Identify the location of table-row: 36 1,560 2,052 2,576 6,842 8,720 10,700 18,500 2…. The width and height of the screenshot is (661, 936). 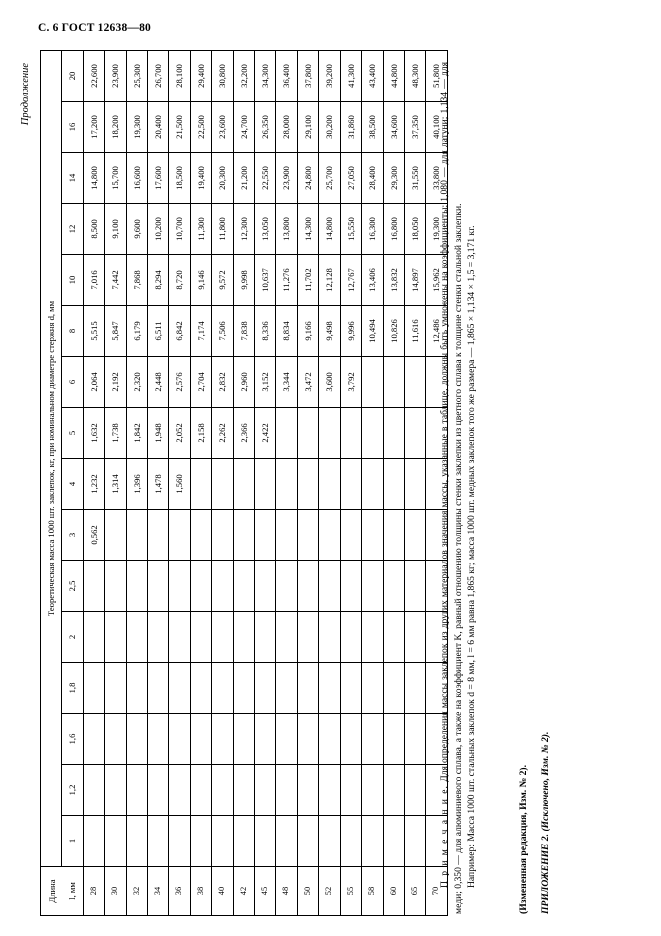
(179, 483).